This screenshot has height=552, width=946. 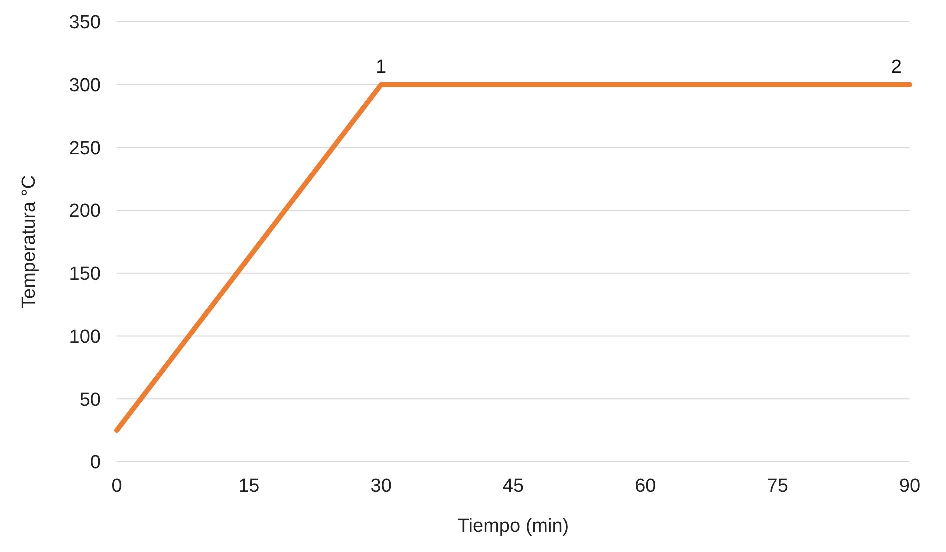 I want to click on y-tick-label: 50, so click(x=90, y=400).